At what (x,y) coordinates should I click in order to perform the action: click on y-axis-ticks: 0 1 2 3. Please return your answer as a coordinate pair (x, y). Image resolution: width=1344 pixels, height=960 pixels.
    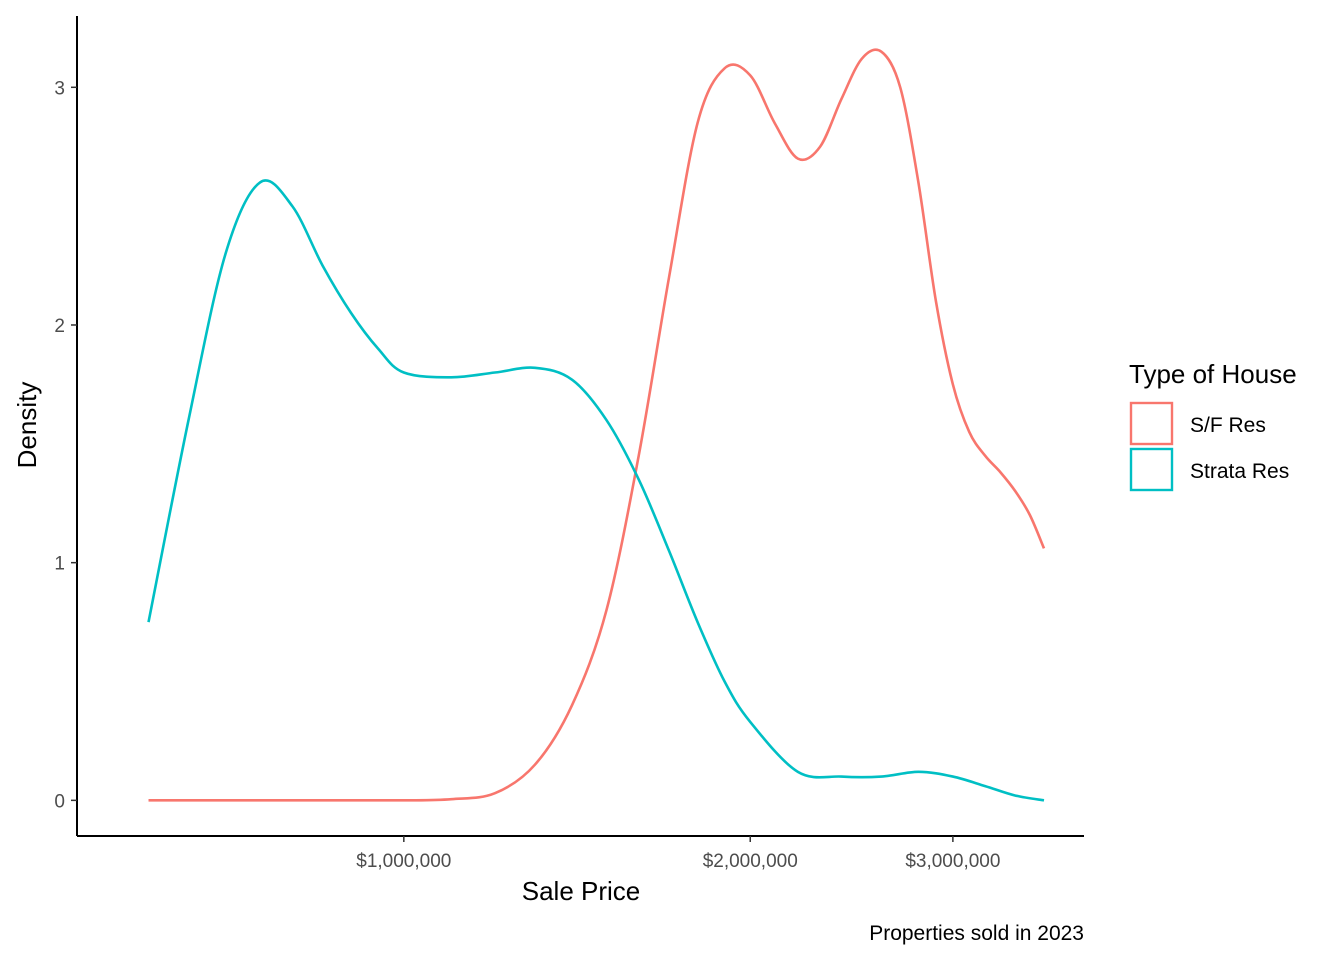
    Looking at the image, I should click on (65, 445).